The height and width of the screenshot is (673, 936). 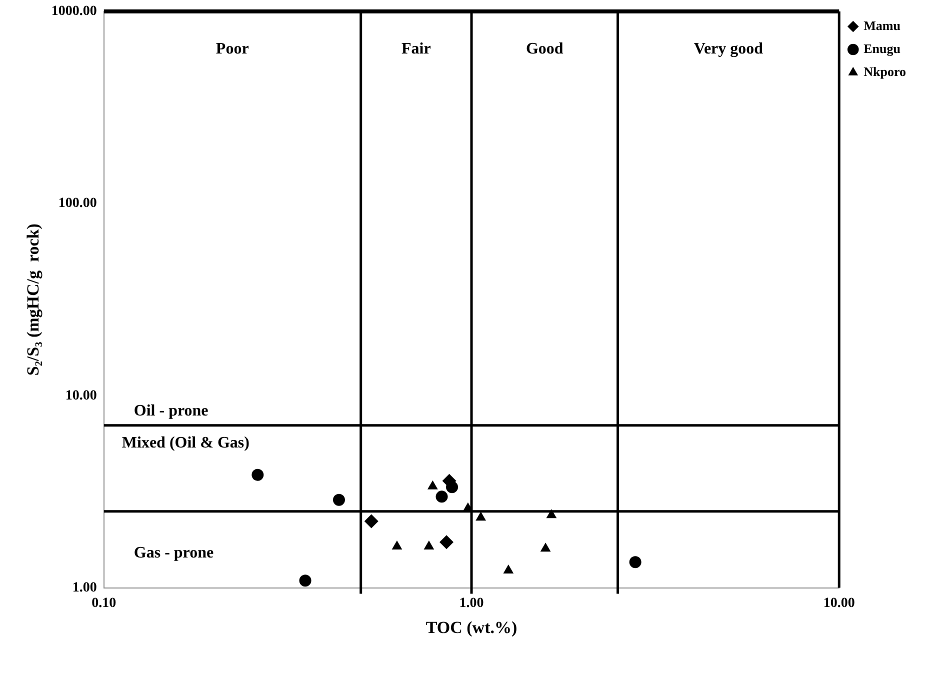 I want to click on y-tick-label: 10.00, so click(x=81, y=396).